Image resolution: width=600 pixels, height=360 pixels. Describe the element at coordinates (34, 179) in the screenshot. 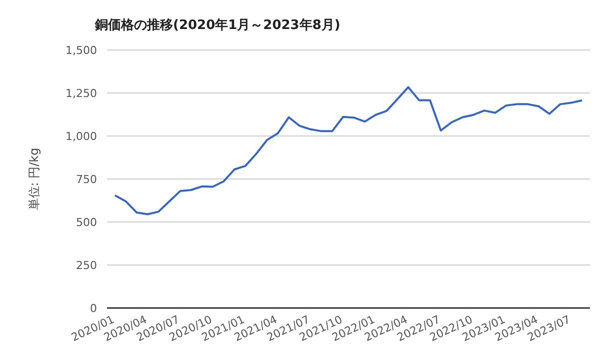

I see `y-axis-title: 単位: 円/kg` at that location.